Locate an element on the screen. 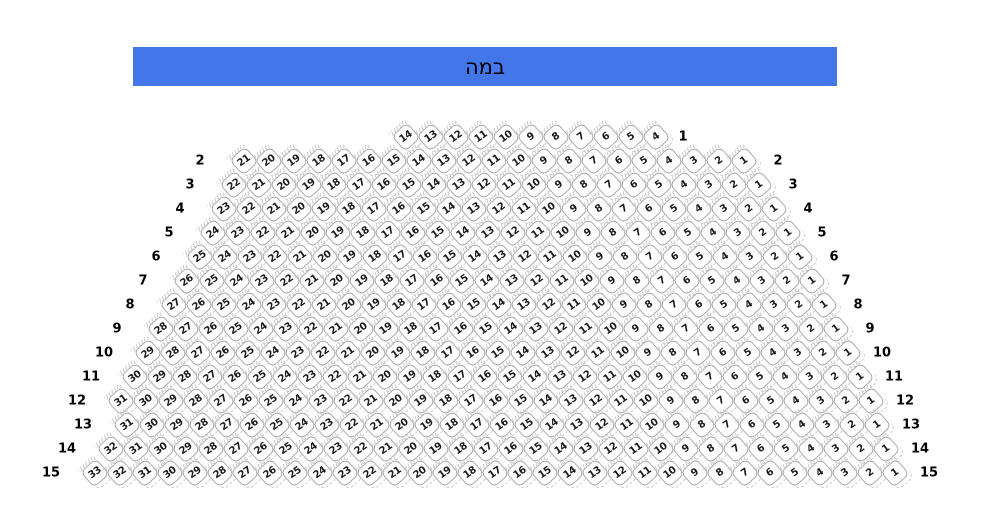 The height and width of the screenshot is (520, 1000). seat-row15-19: 19 is located at coordinates (445, 473).